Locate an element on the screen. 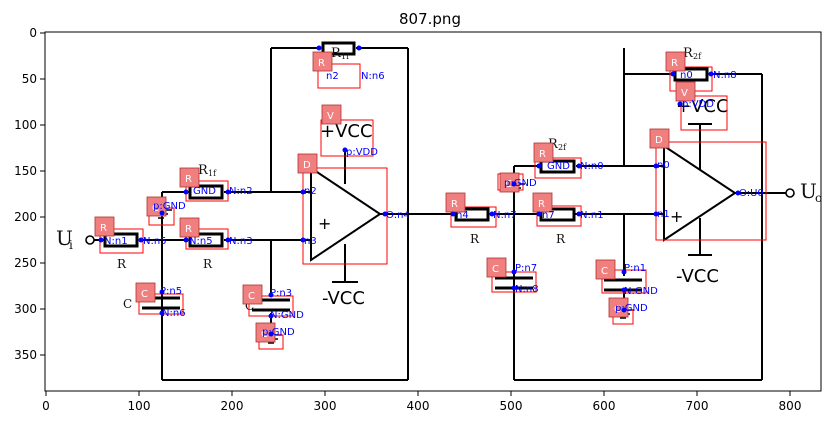 This screenshot has height=425, width=831. y-tick-label: 300 is located at coordinates (25, 309).